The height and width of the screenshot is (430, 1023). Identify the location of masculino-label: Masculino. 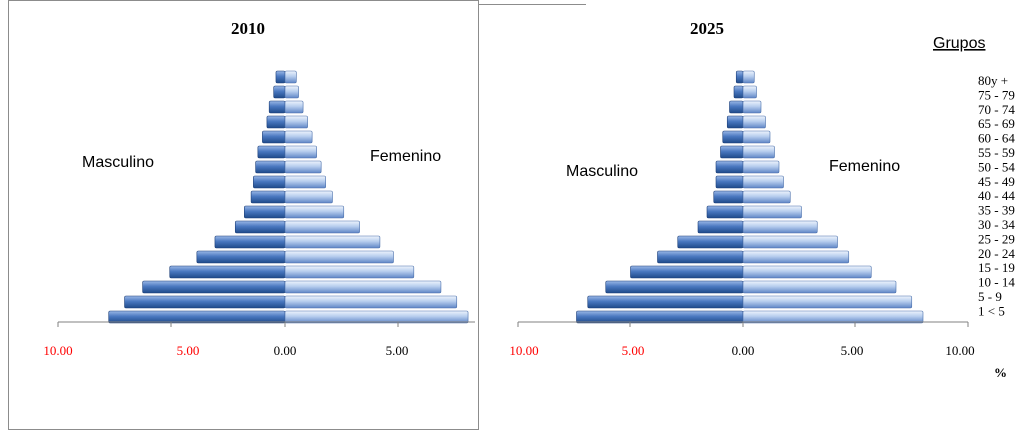
(118, 162).